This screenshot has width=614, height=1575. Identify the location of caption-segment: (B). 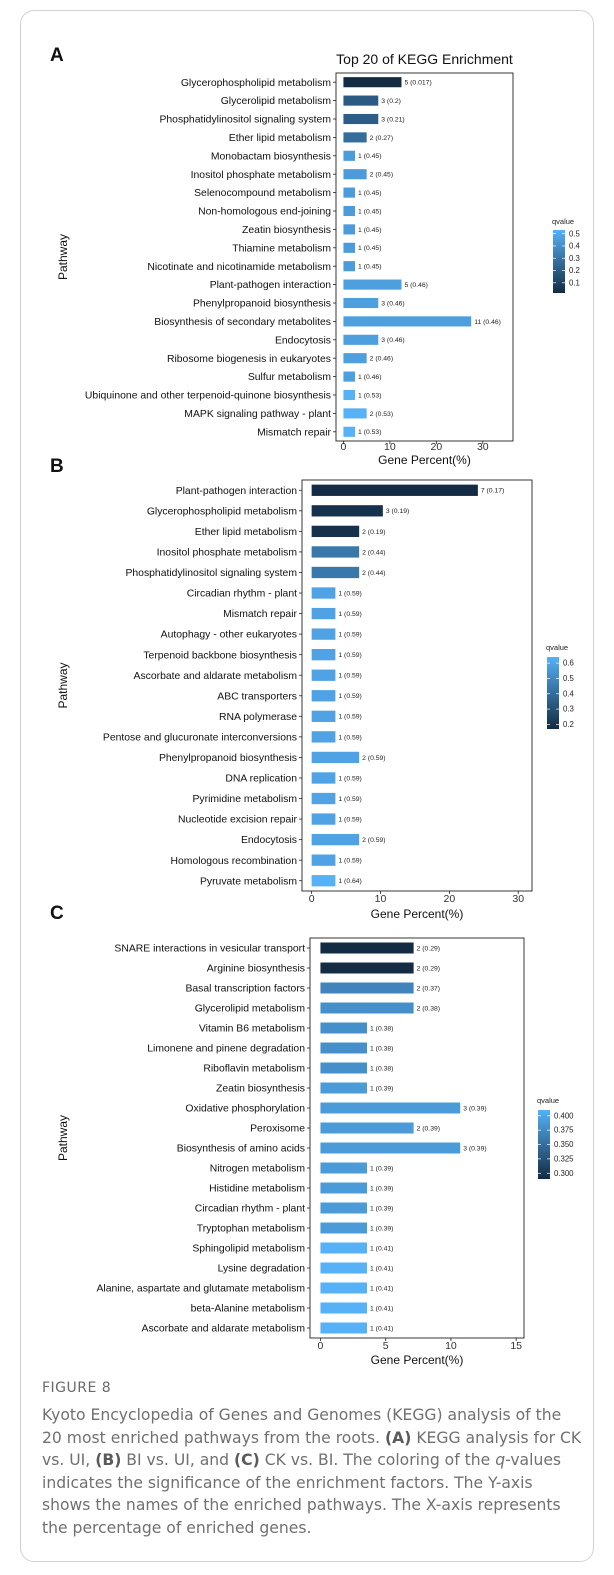
(108, 1460).